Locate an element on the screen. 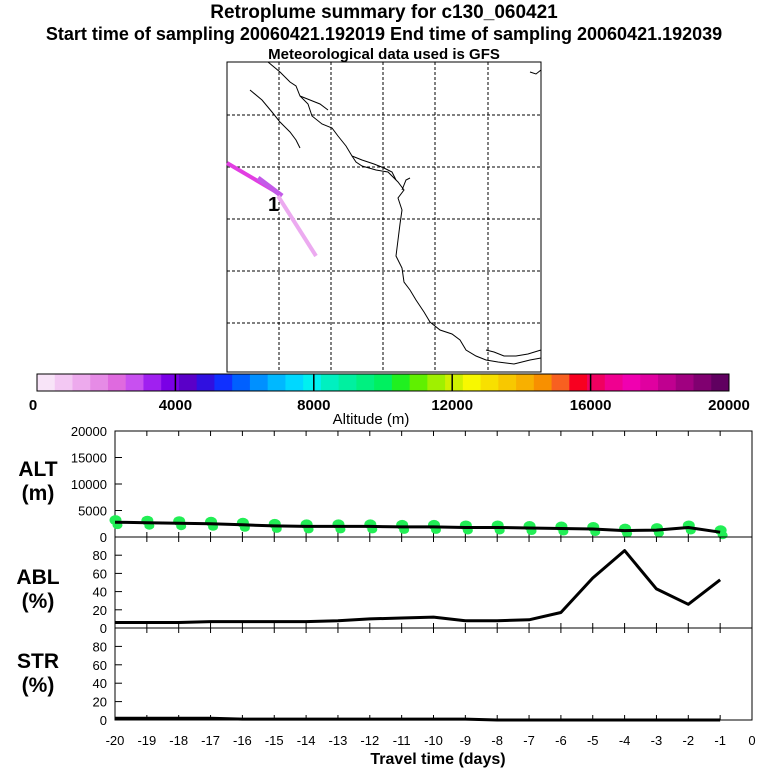 Image resolution: width=768 pixels, height=768 pixels. x-tick-label: -7 is located at coordinates (529, 740).